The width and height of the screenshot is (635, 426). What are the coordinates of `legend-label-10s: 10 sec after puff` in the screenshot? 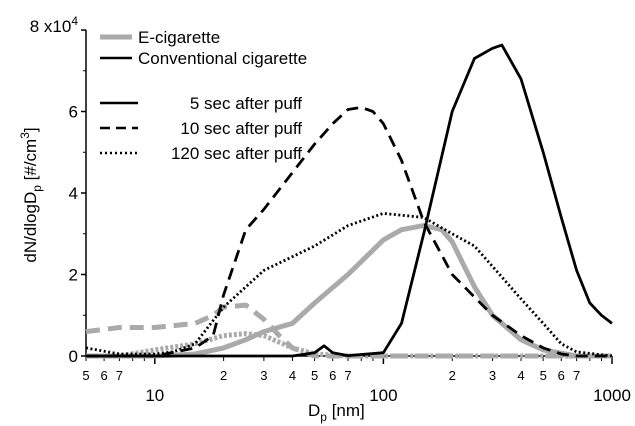 It's located at (241, 128).